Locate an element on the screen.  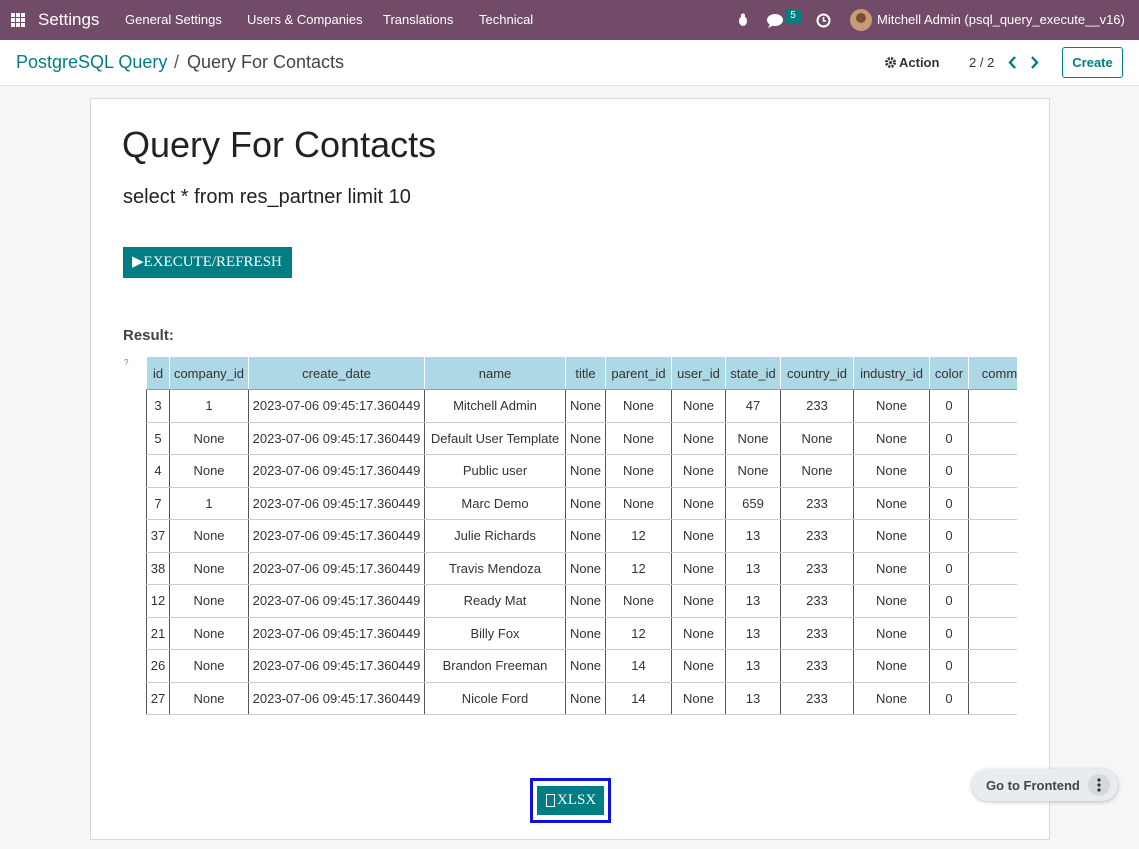
xlsx-label: XLSX is located at coordinates (577, 800).